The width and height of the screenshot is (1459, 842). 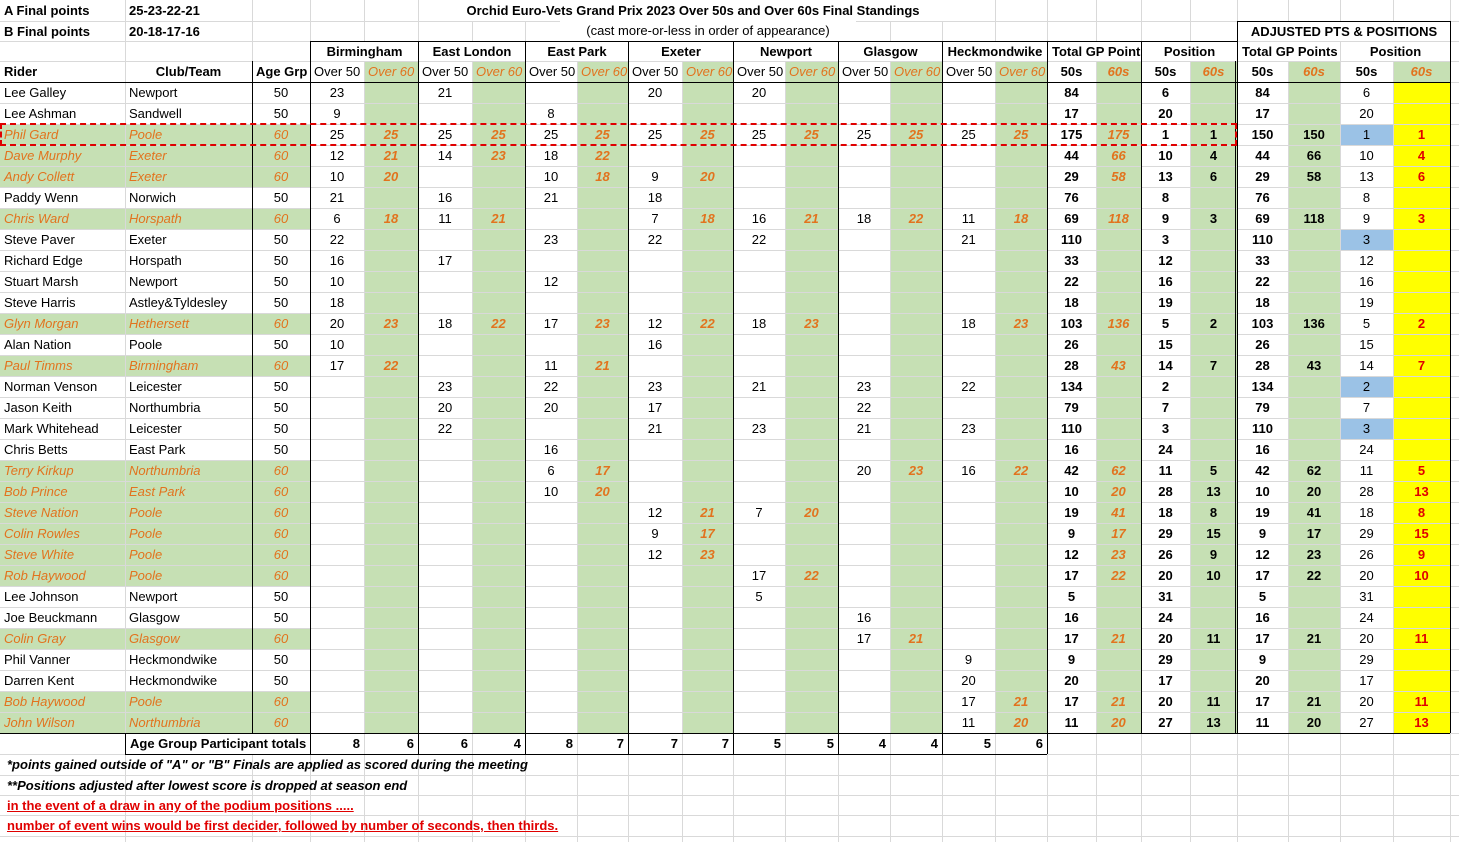 I want to click on total: 6, so click(x=391, y=744).